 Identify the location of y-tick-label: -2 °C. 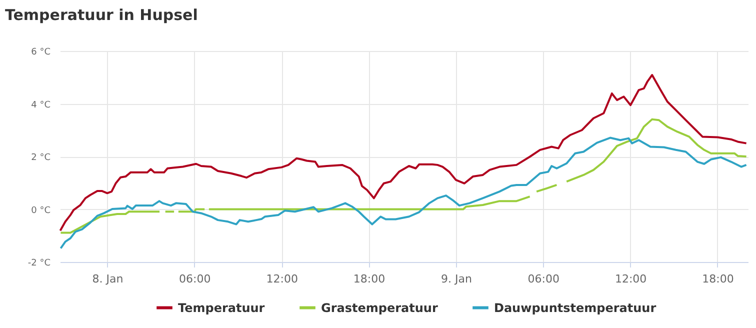
(39, 263).